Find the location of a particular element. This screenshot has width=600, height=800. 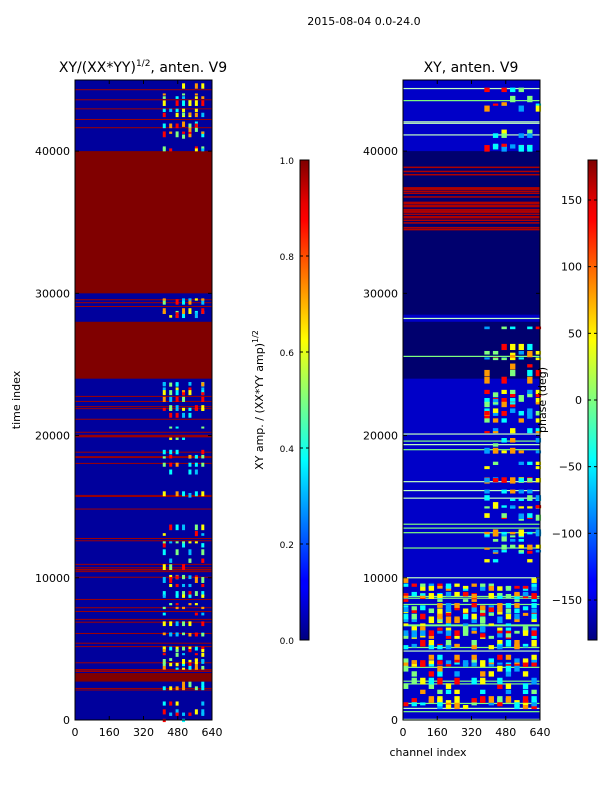

colorbar-tick-label: 1.0 is located at coordinates (287, 162).